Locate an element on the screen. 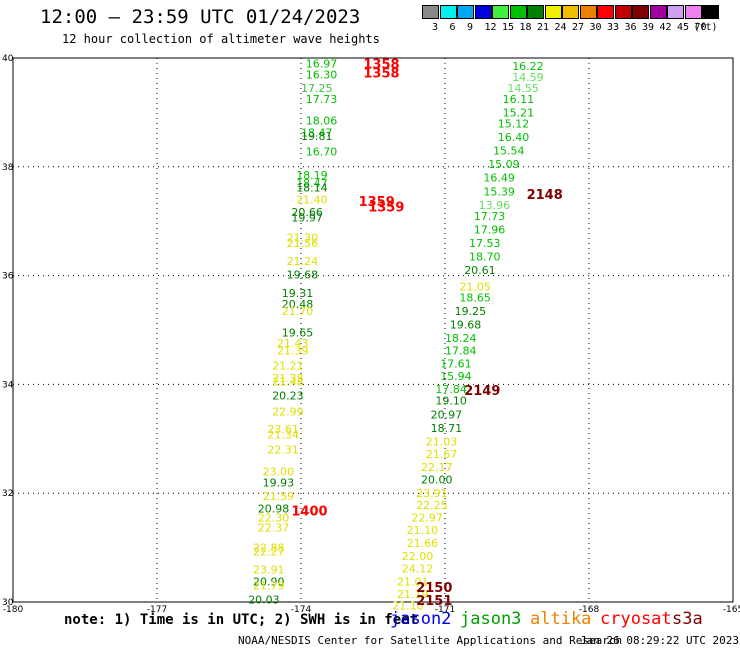  wave-height-label: 17.96 is located at coordinates (490, 229).